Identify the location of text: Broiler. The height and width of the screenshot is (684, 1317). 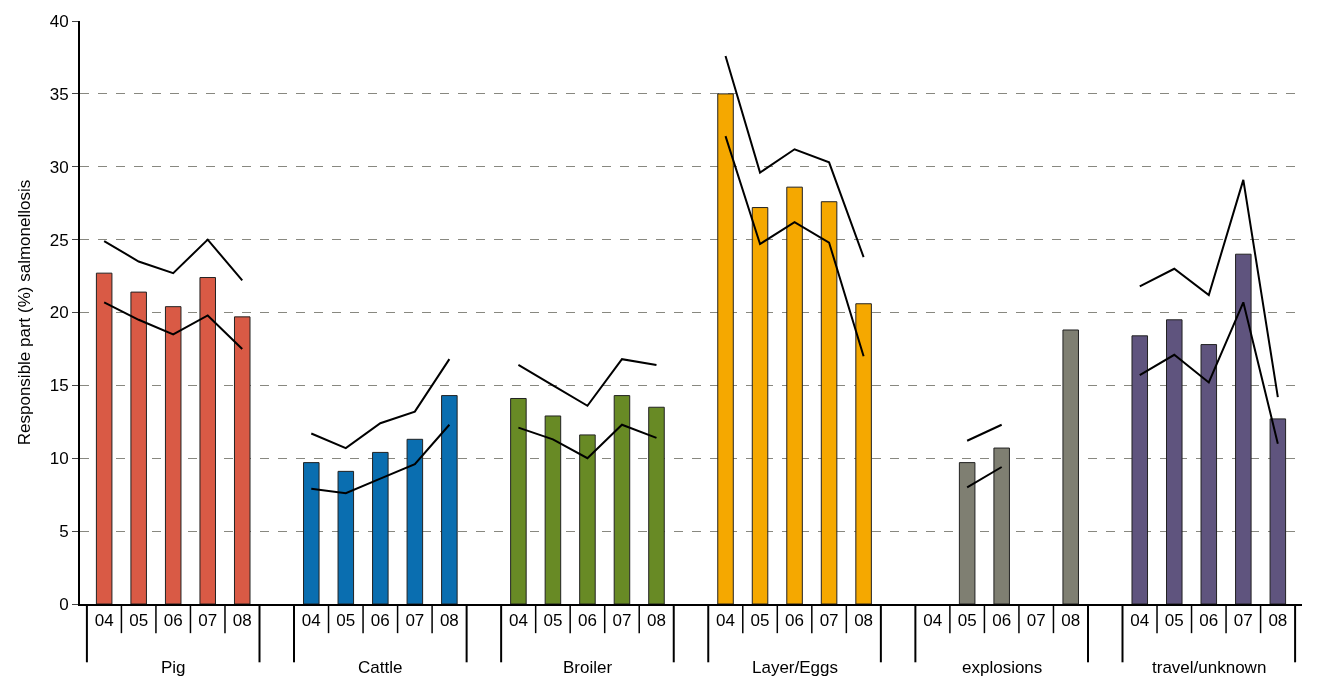
(588, 667).